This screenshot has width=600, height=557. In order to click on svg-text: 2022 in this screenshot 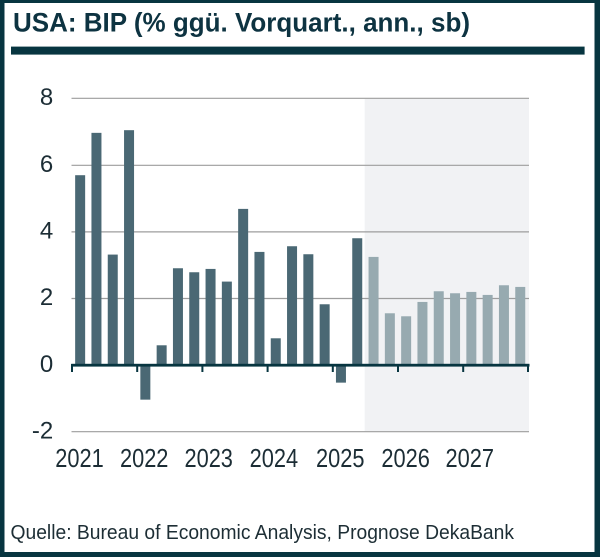, I will do `click(144, 458)`.